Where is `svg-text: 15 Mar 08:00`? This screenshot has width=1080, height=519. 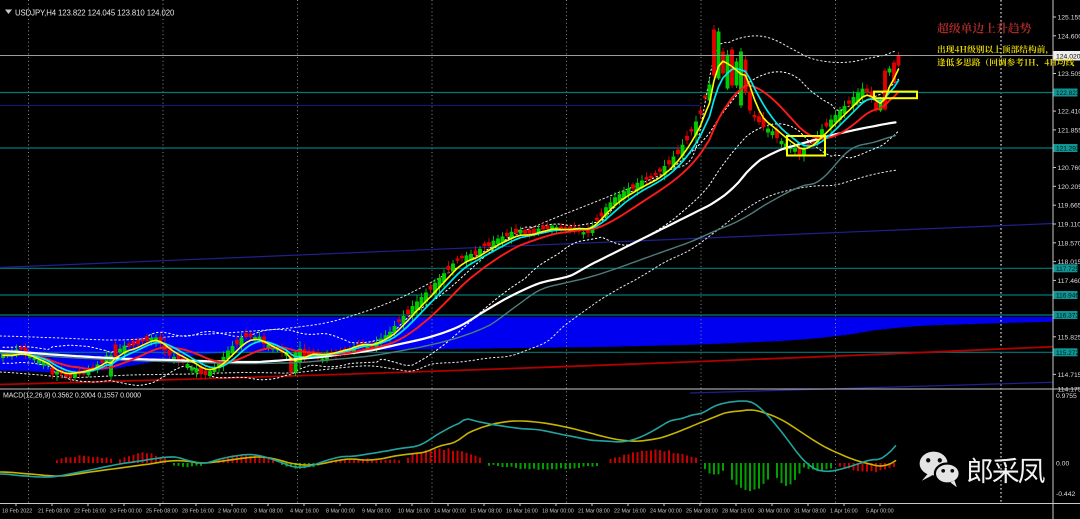
svg-text: 15 Mar 08:00 is located at coordinates (486, 512).